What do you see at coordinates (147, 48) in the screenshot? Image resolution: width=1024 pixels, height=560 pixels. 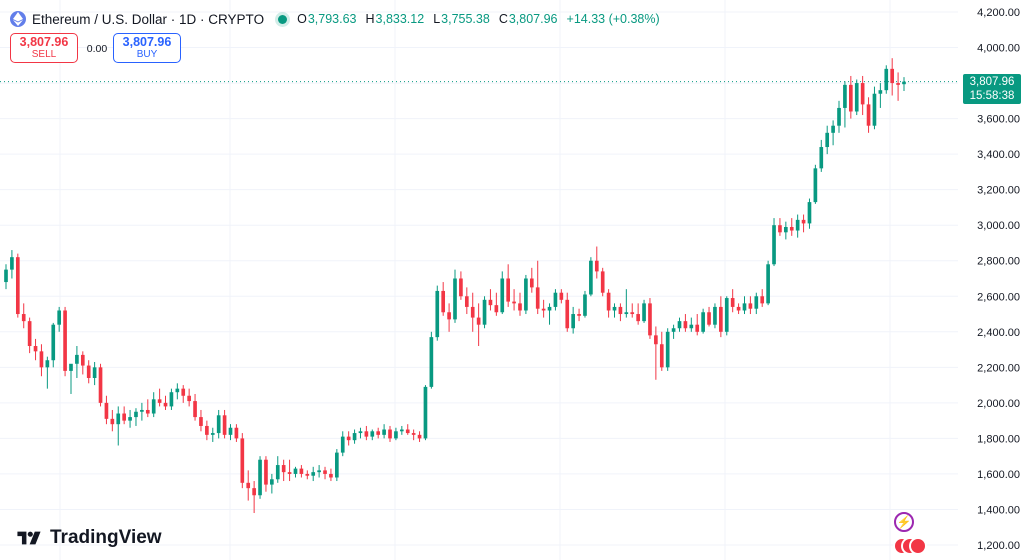 I see `buy-button: 3,807.96 BUY` at bounding box center [147, 48].